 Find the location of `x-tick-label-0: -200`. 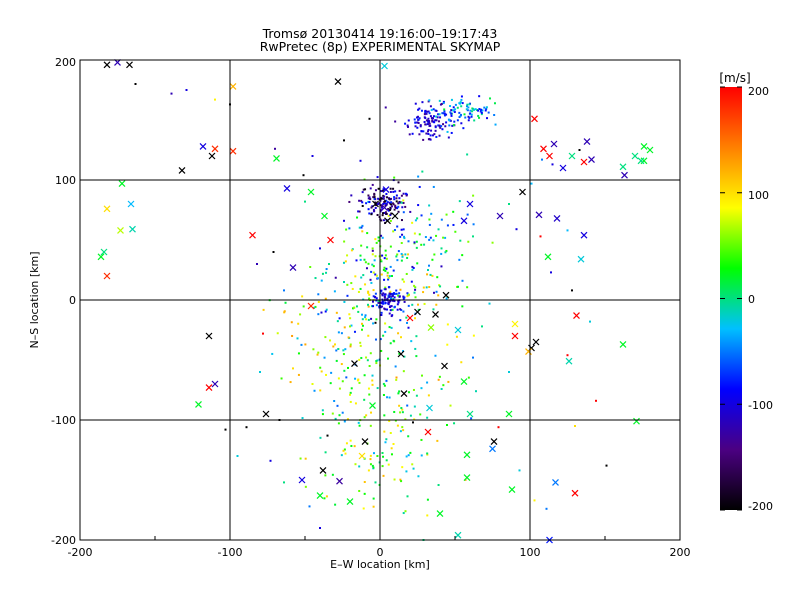

x-tick-label-0: -200 is located at coordinates (80, 552).